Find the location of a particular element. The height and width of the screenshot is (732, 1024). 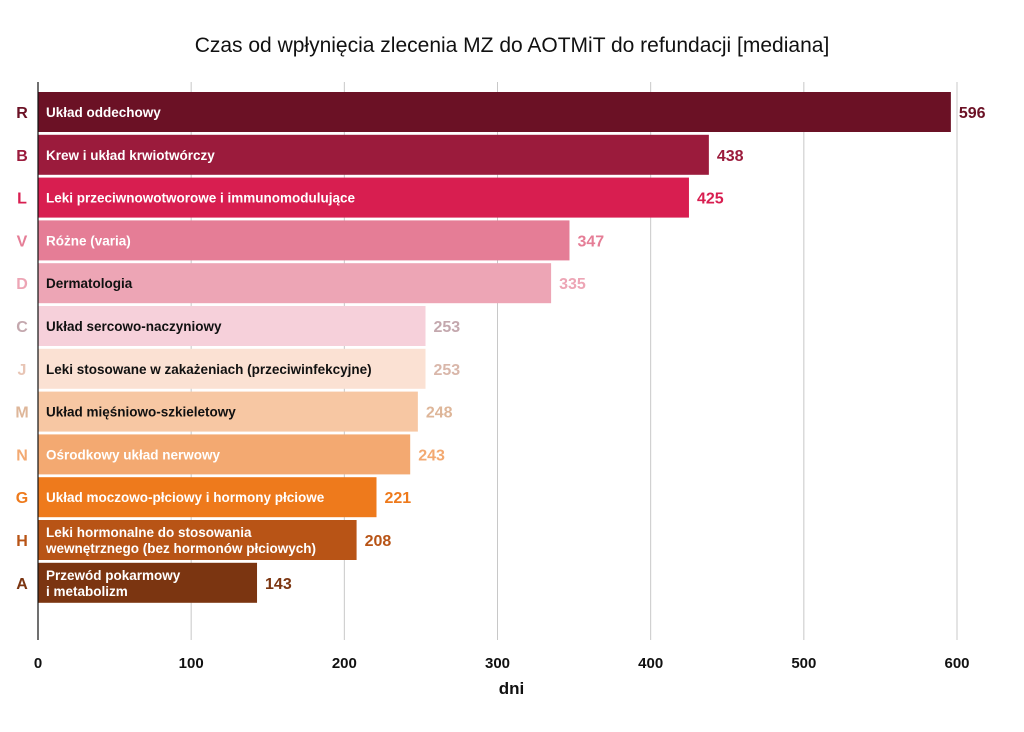

x-tick-label: 300 is located at coordinates (497, 663).